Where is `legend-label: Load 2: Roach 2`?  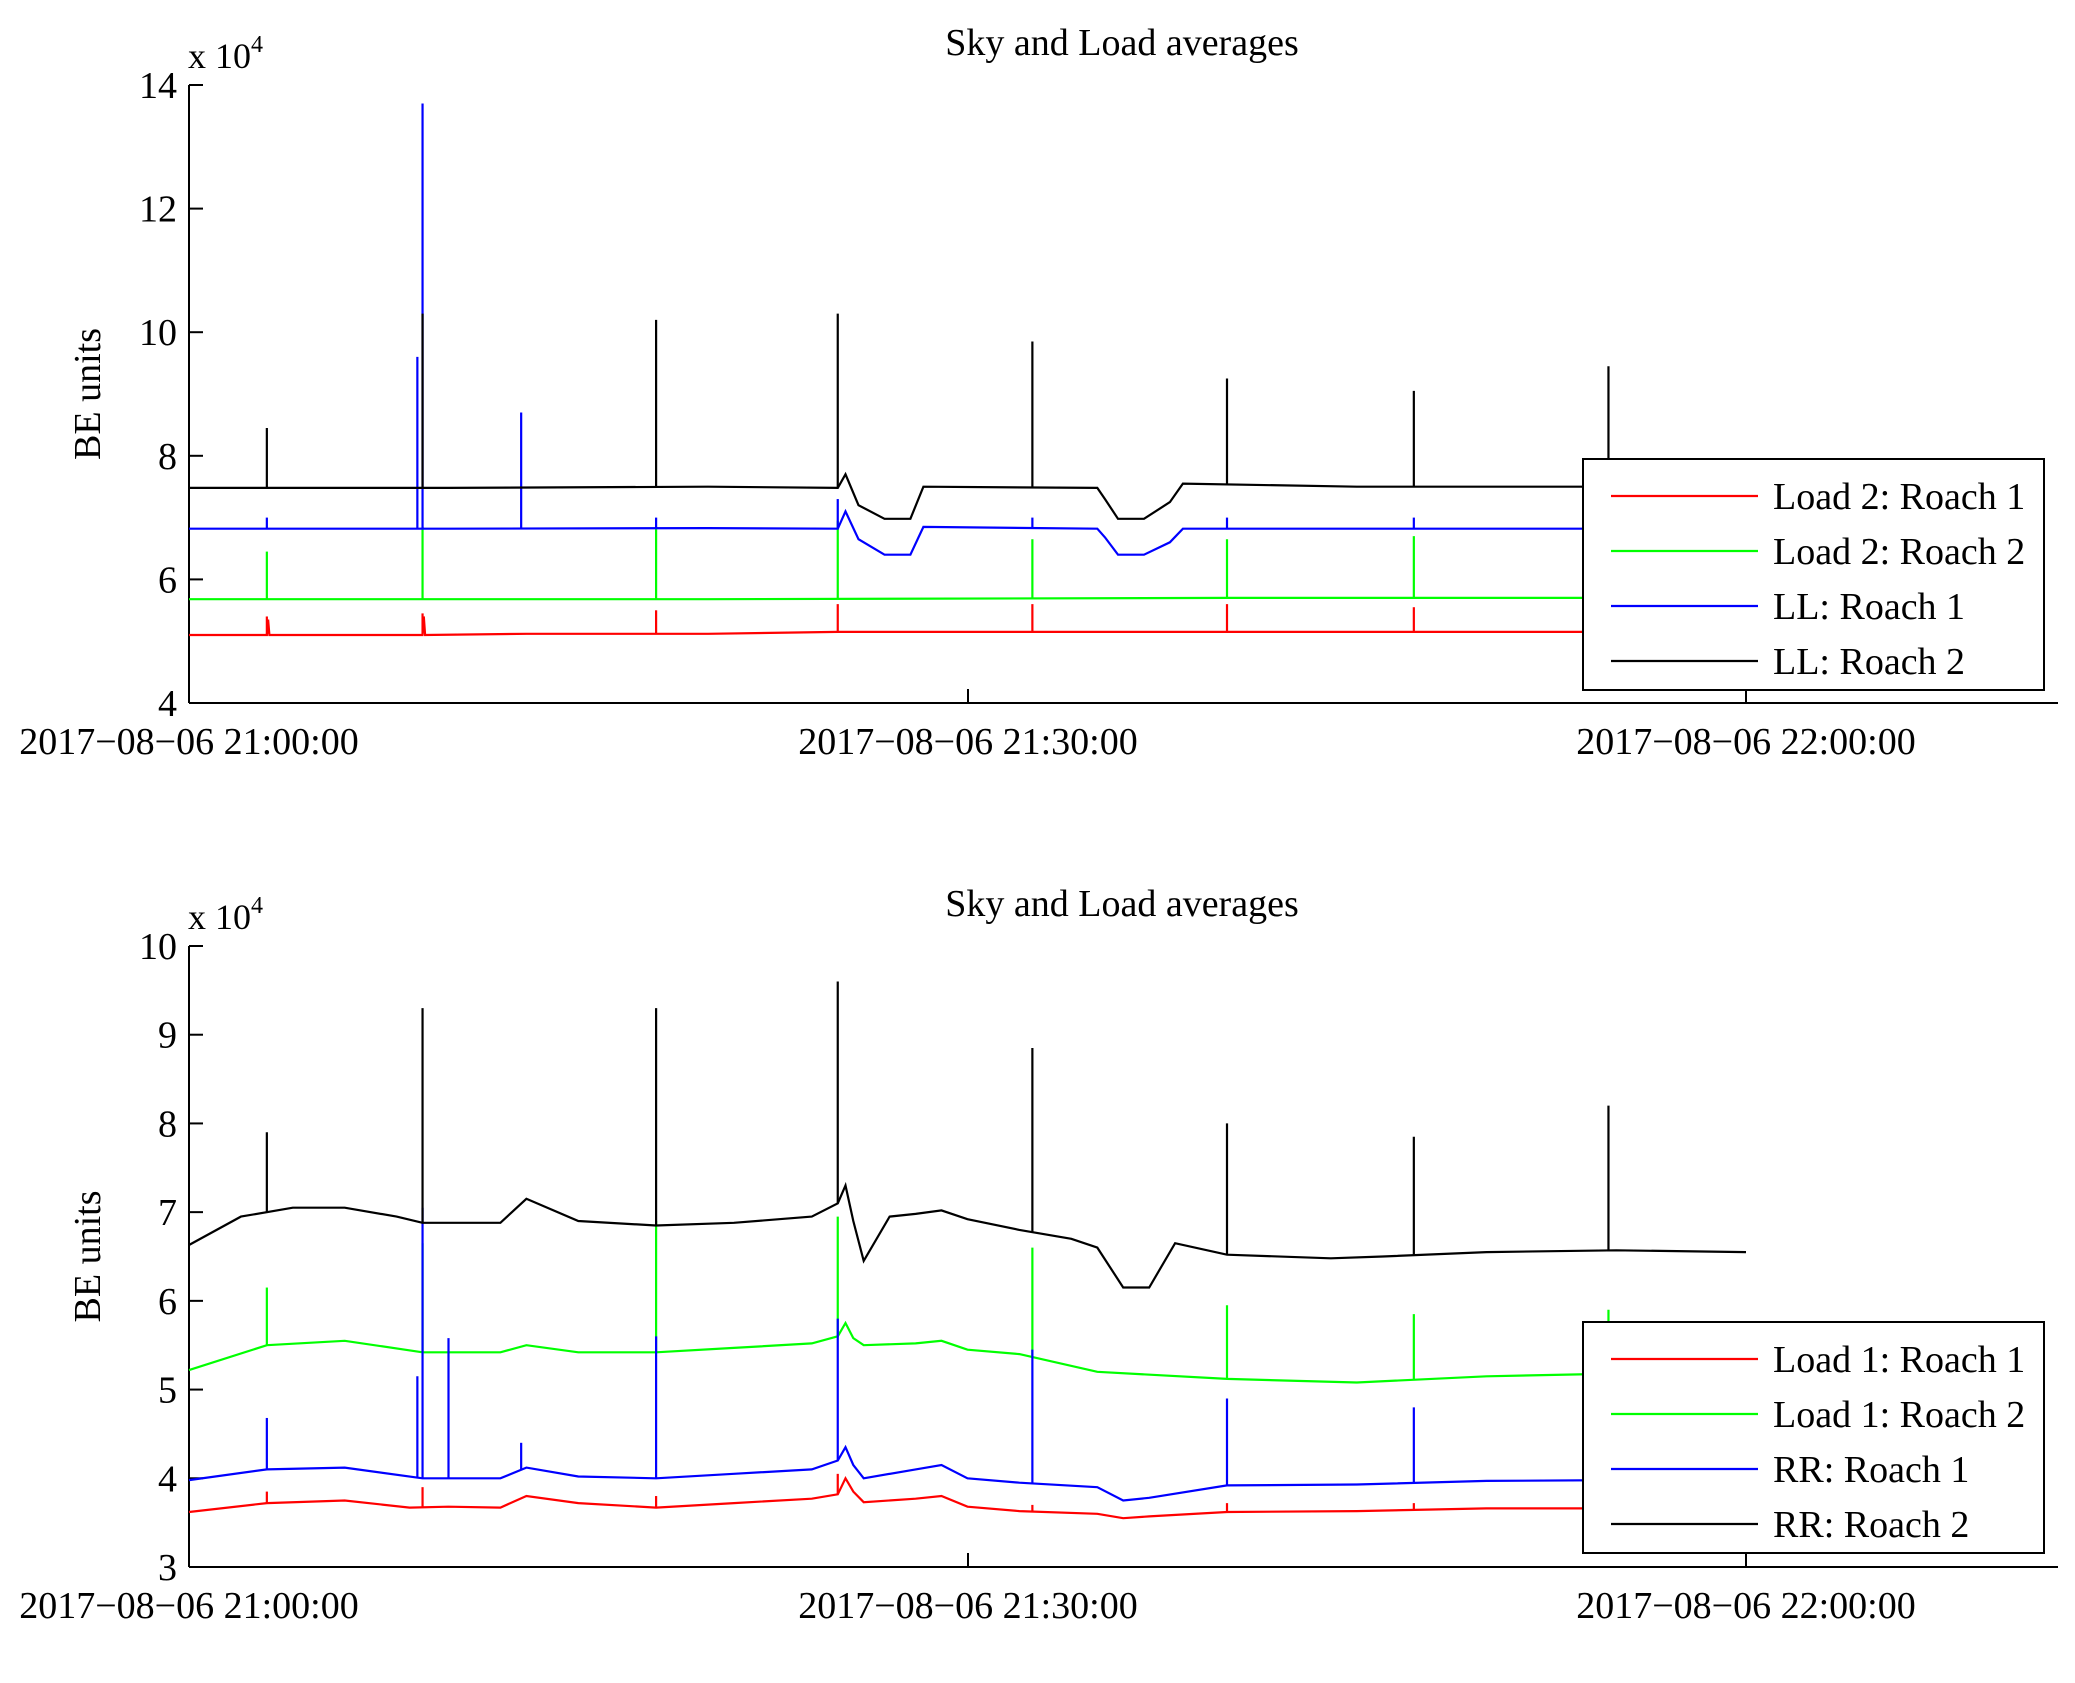 legend-label: Load 2: Roach 2 is located at coordinates (1899, 552).